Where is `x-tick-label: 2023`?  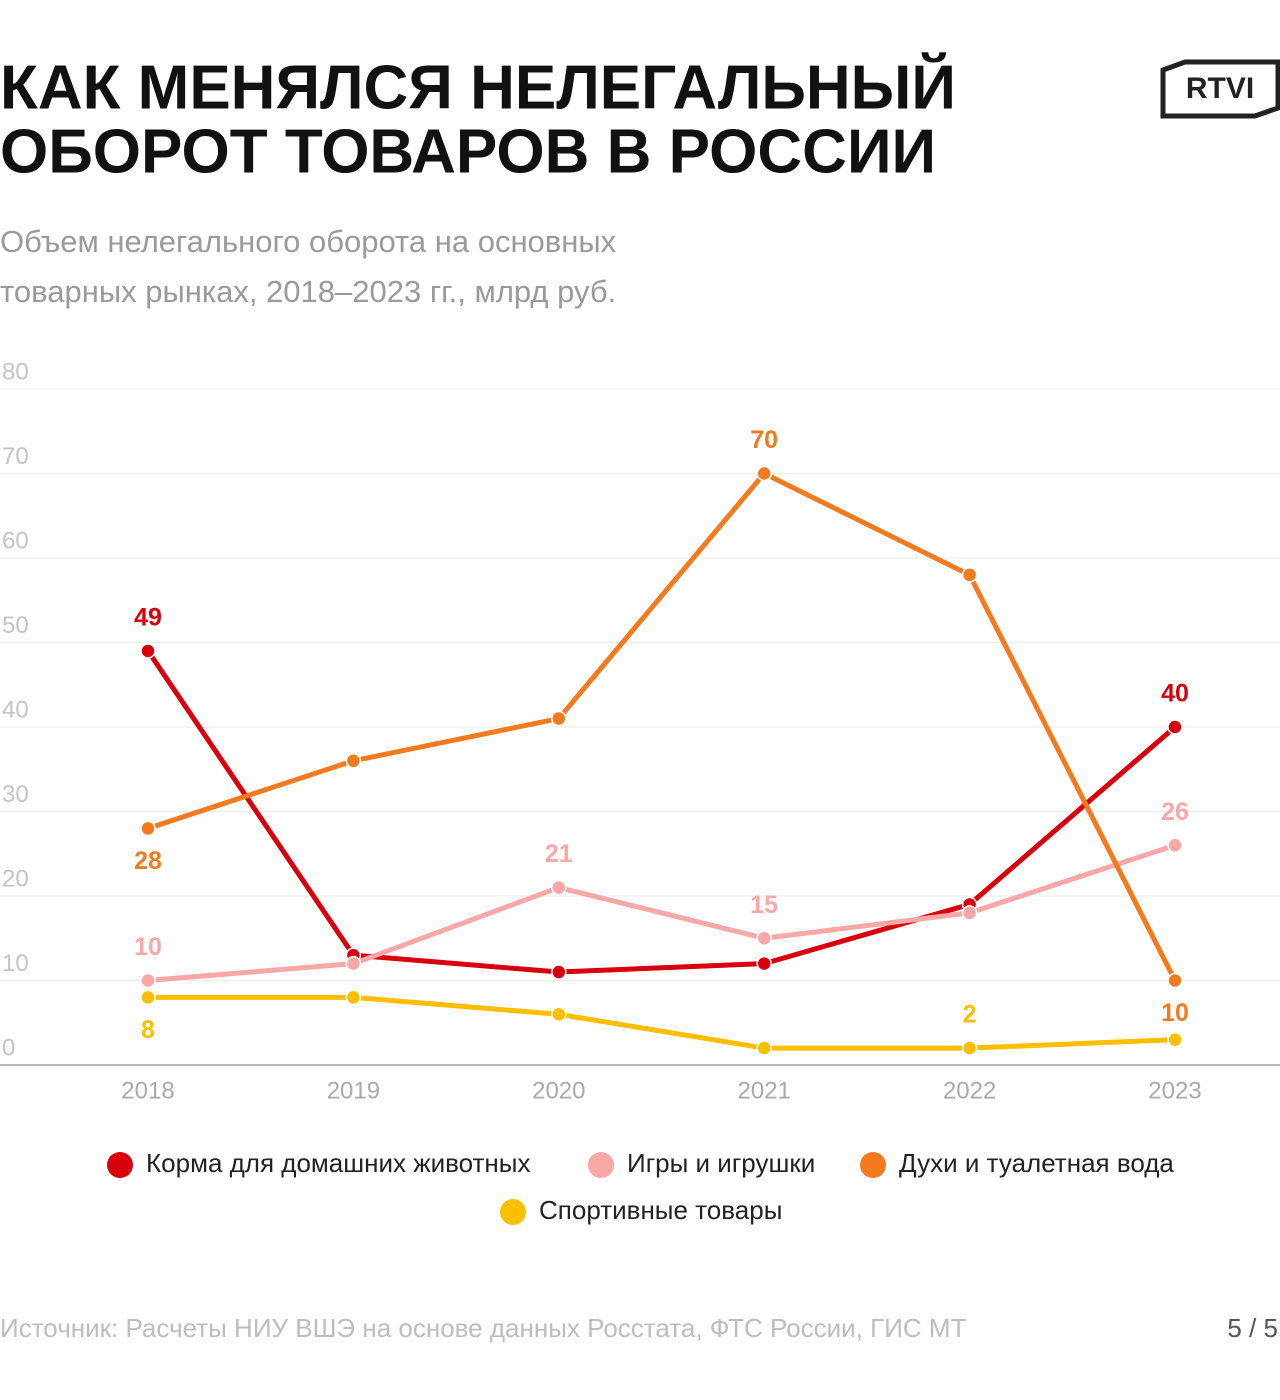
x-tick-label: 2023 is located at coordinates (1174, 1090).